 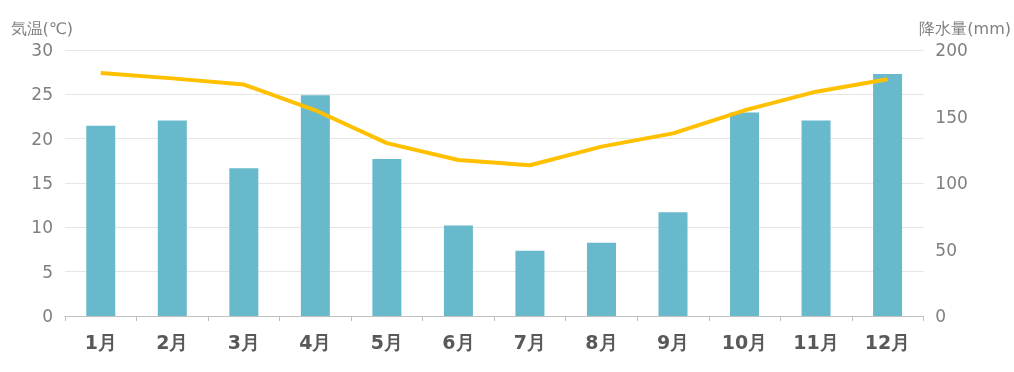 What do you see at coordinates (47, 271) in the screenshot?
I see `y-tick-label: 5` at bounding box center [47, 271].